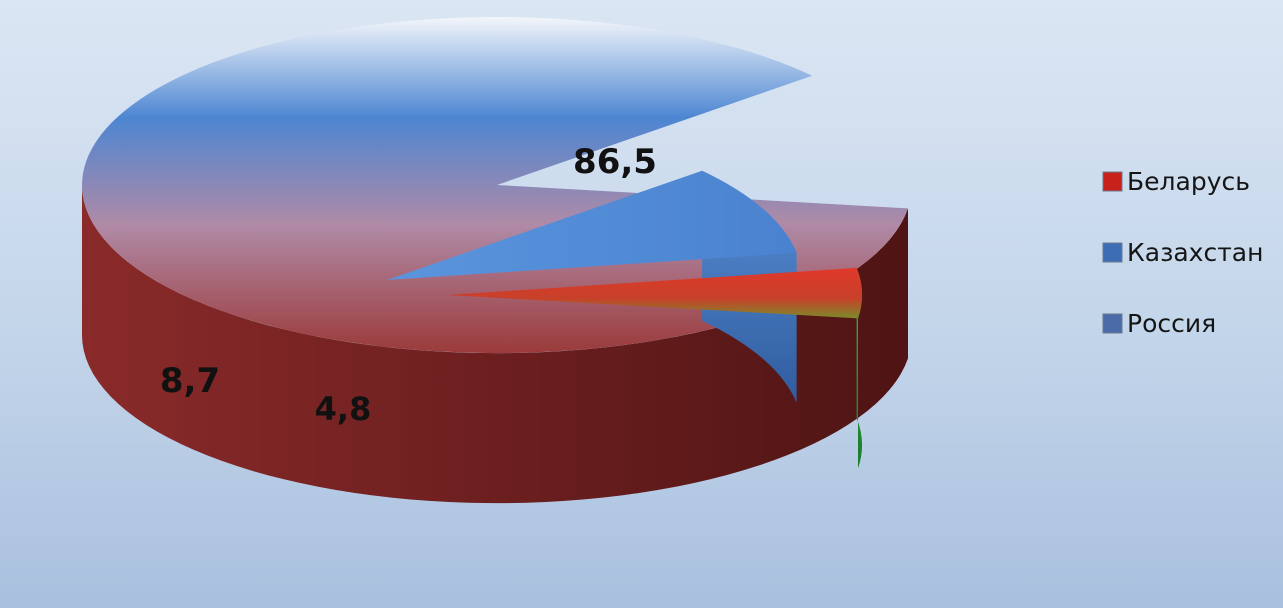  Describe the element at coordinates (1171, 323) in the screenshot. I see `legend-label-russia: Россия` at that location.